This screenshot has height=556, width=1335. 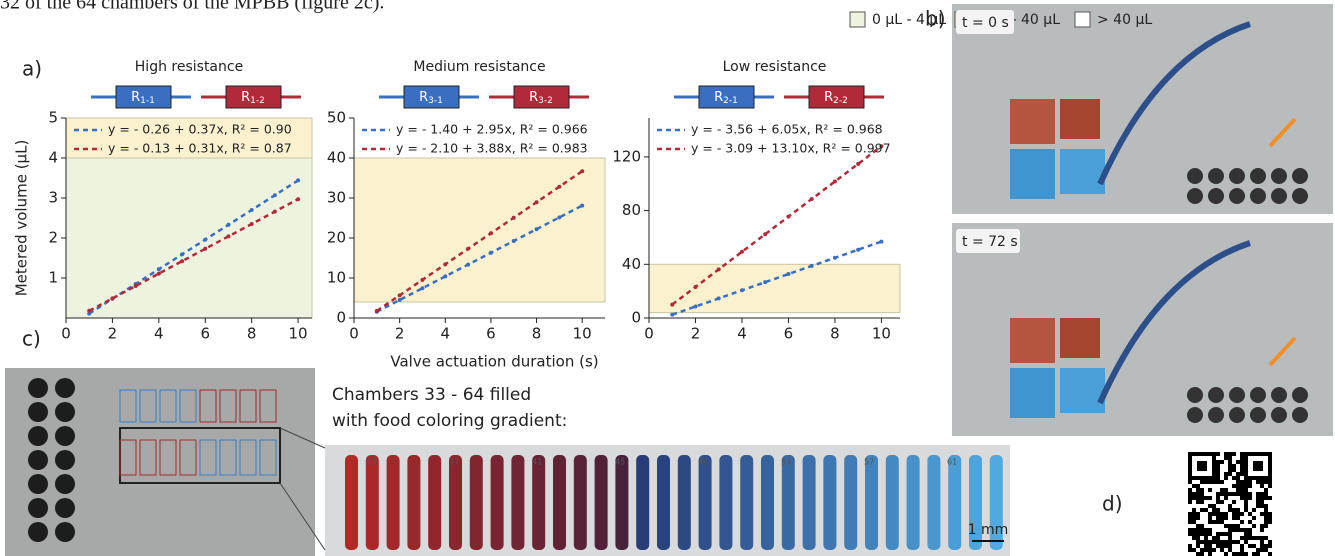 I want to click on chamber-number: 61, so click(x=952, y=462).